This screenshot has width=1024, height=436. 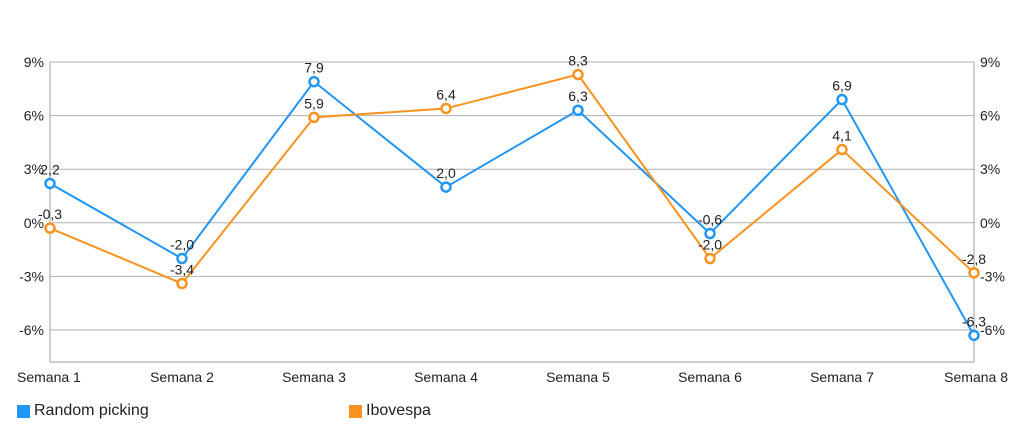 I want to click on x-tick-label: Semana 8, so click(x=976, y=377).